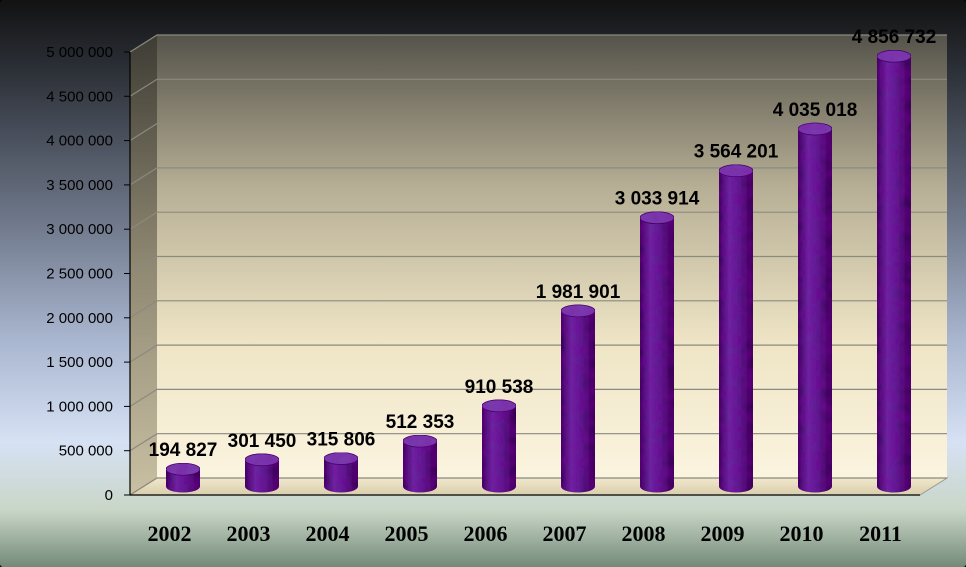 The width and height of the screenshot is (966, 567). Describe the element at coordinates (79, 406) in the screenshot. I see `y-tick-label: 1 000 000` at that location.